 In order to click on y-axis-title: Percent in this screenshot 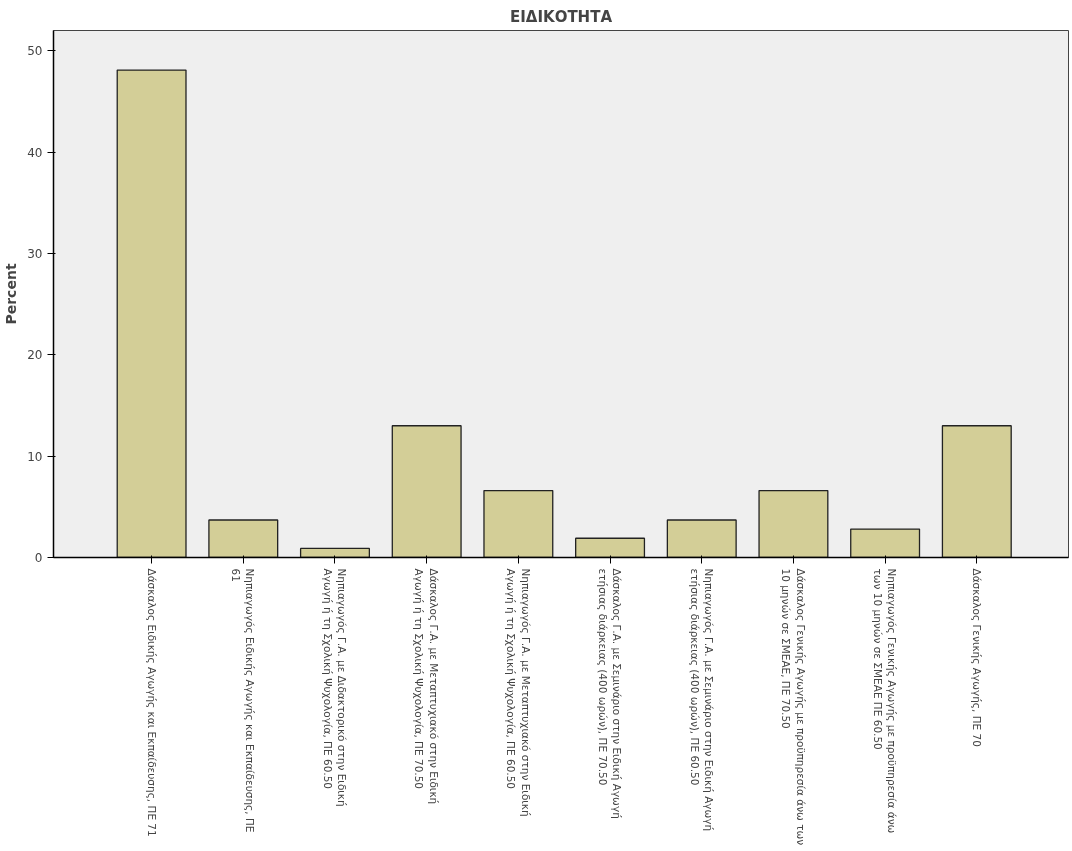, I will do `click(11, 294)`.